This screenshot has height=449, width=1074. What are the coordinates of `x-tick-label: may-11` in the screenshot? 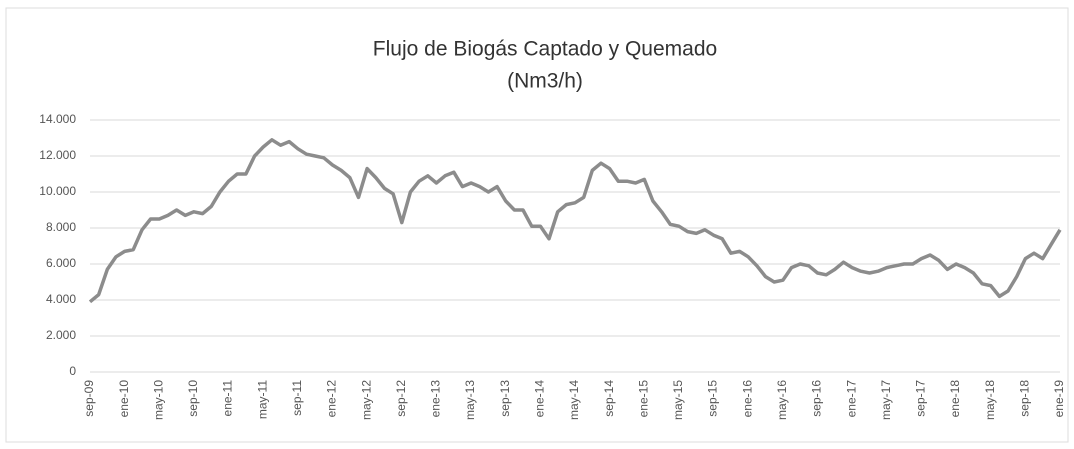 It's located at (262, 399).